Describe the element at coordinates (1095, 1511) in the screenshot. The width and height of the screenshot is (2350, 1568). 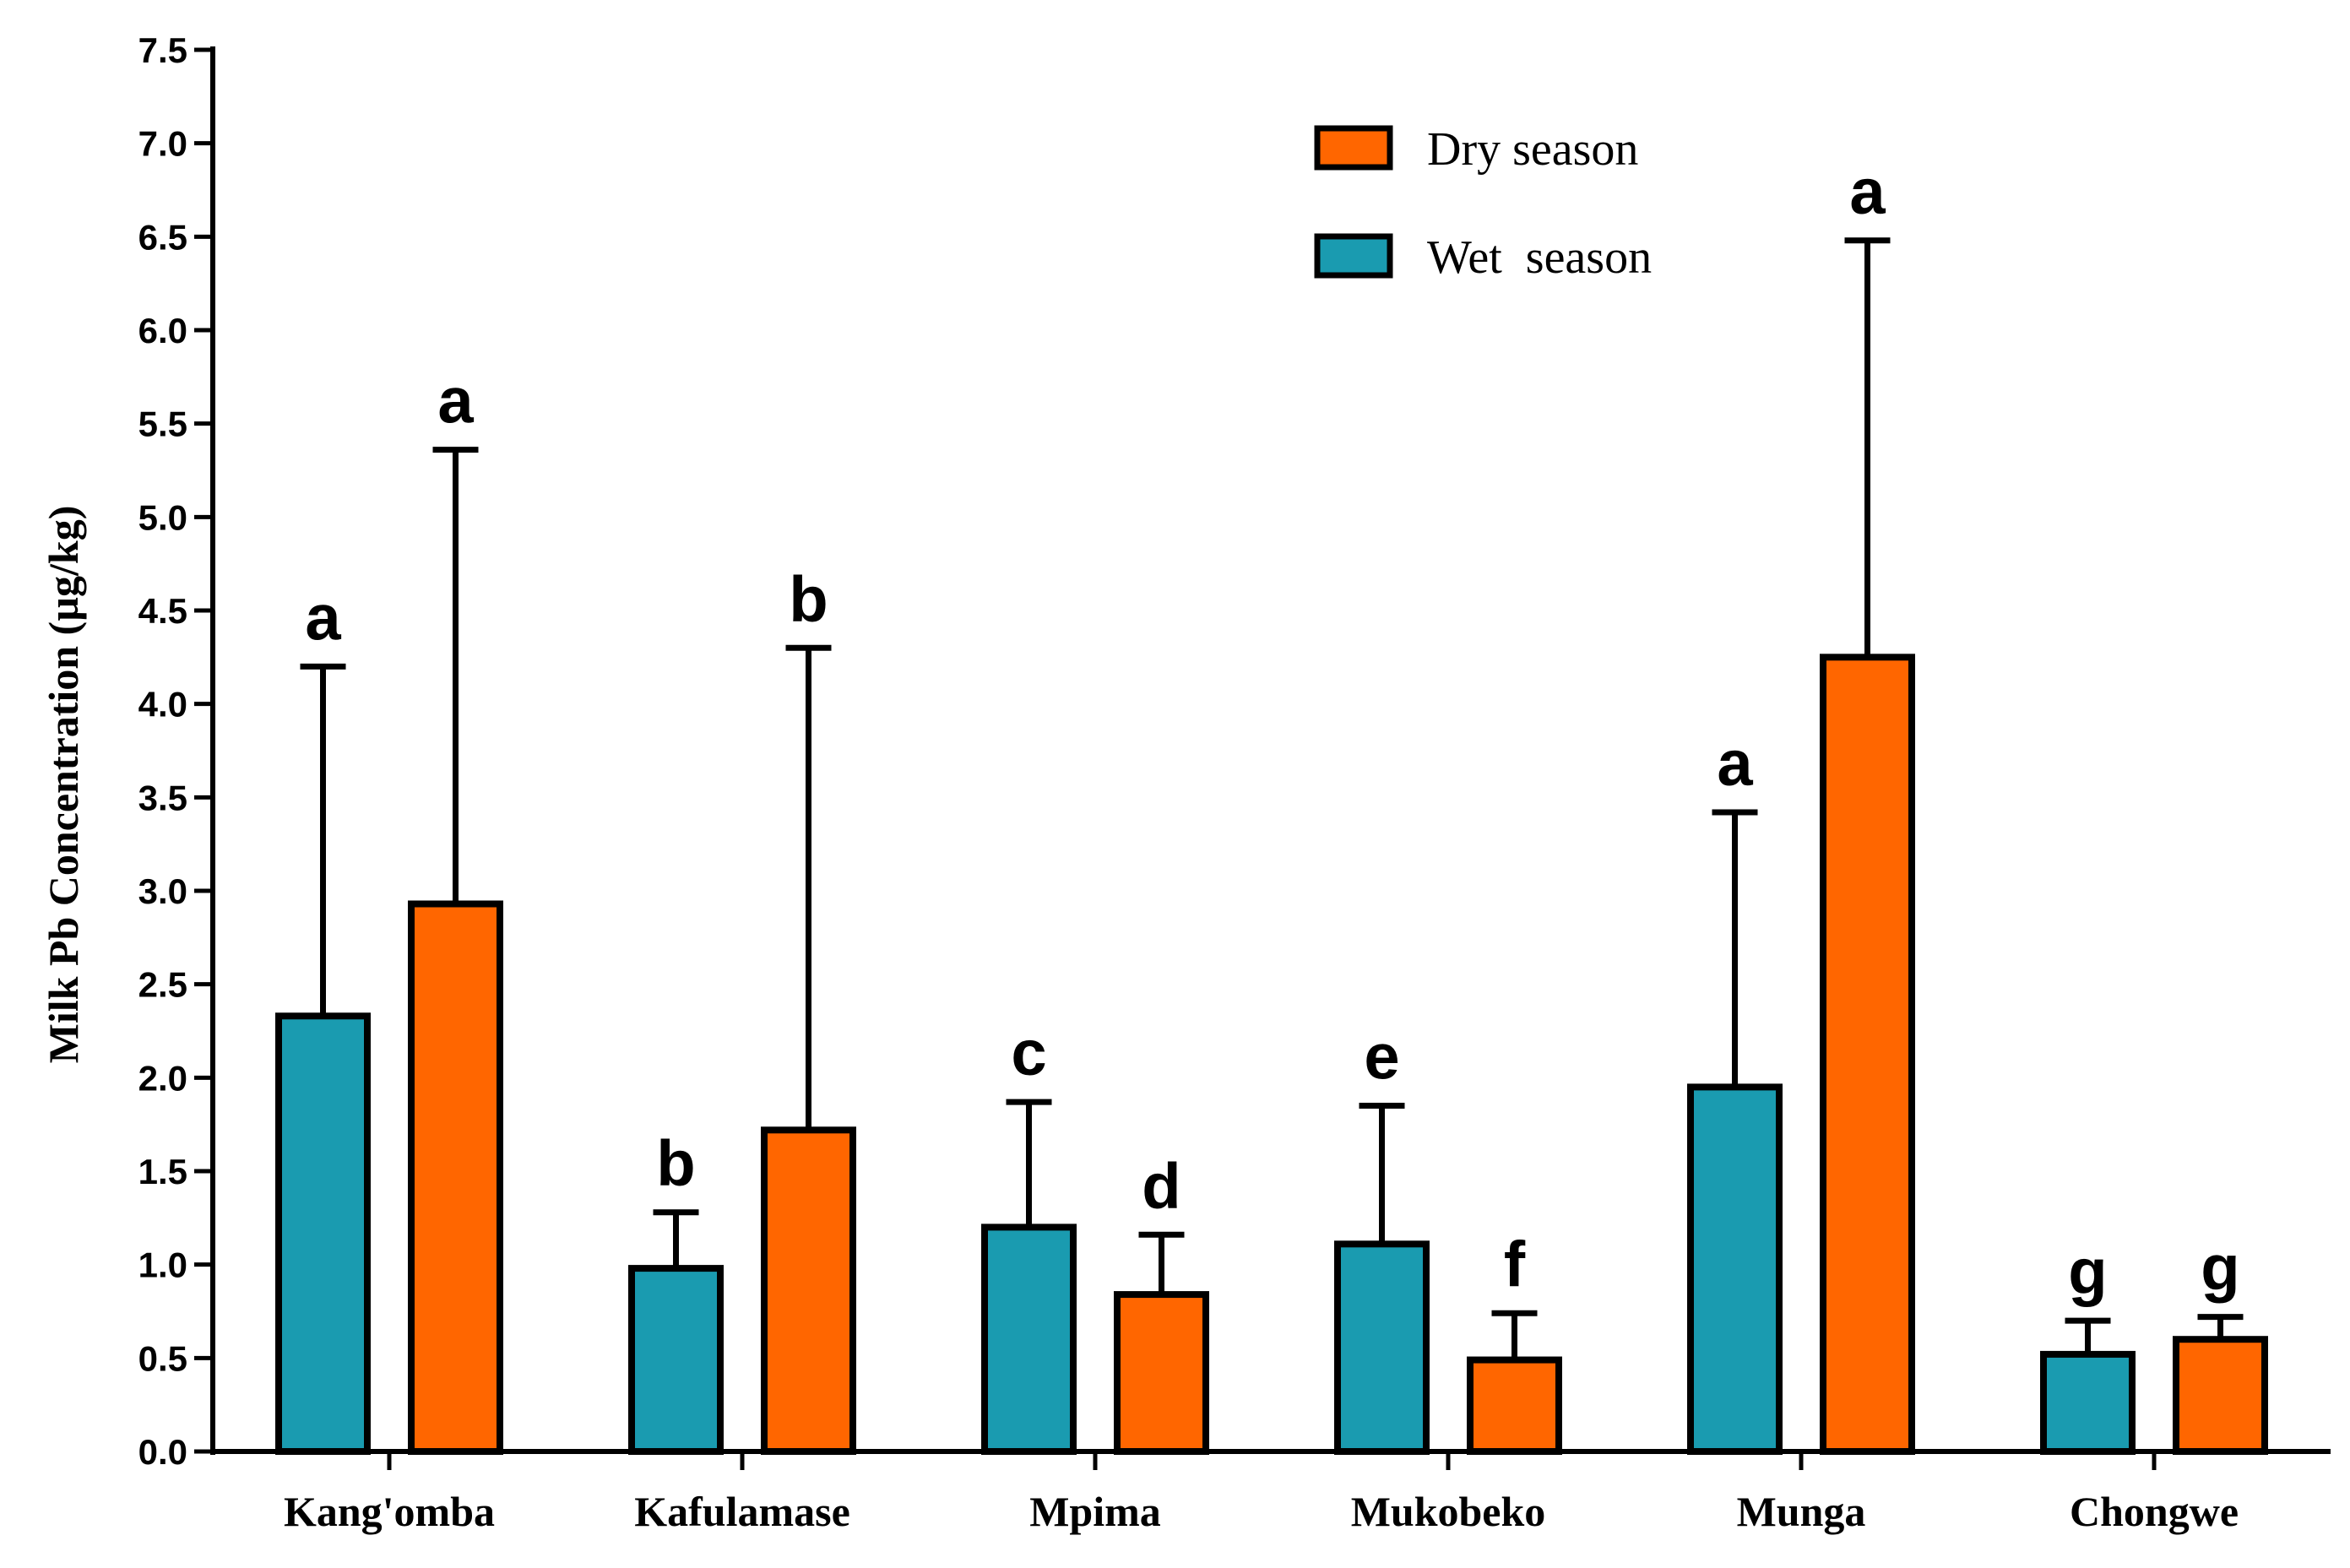
I see `x-tick-label: Mpima` at that location.